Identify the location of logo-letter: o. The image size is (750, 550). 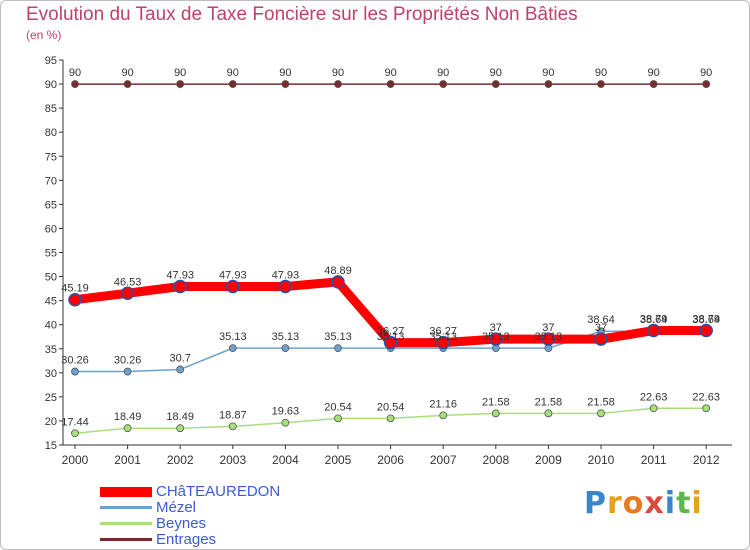
(633, 503).